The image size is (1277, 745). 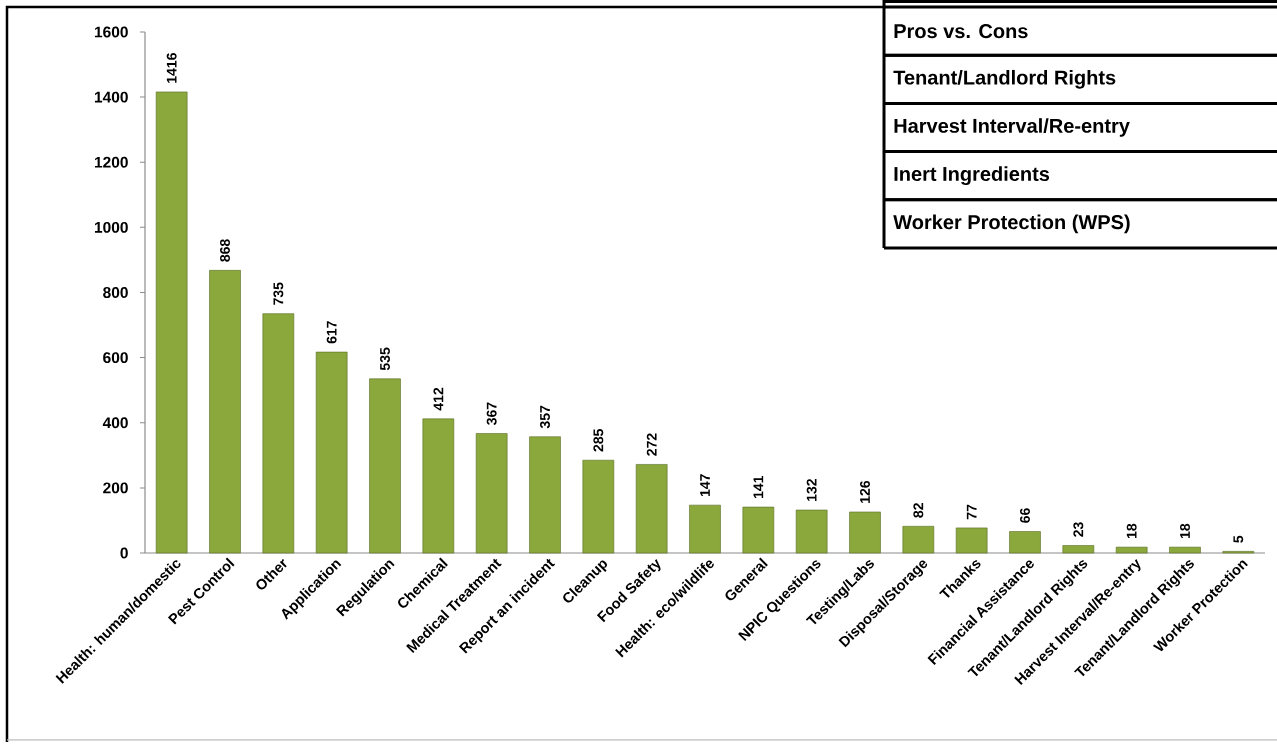 What do you see at coordinates (111, 227) in the screenshot?
I see `y-tick-label: 1000` at bounding box center [111, 227].